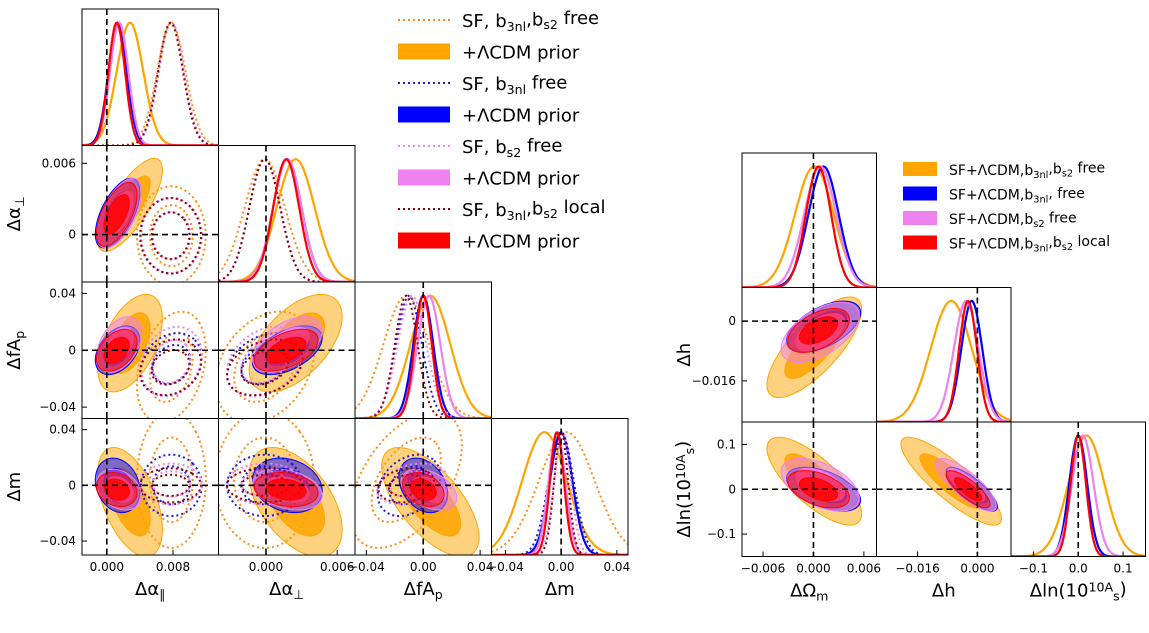 The height and width of the screenshot is (633, 1149). I want to click on panel-2d-dom-das: −0.006 0.000 0.006 ΔΩm −0.1 0 0.1 Δln(1010As), so click(776, 512).